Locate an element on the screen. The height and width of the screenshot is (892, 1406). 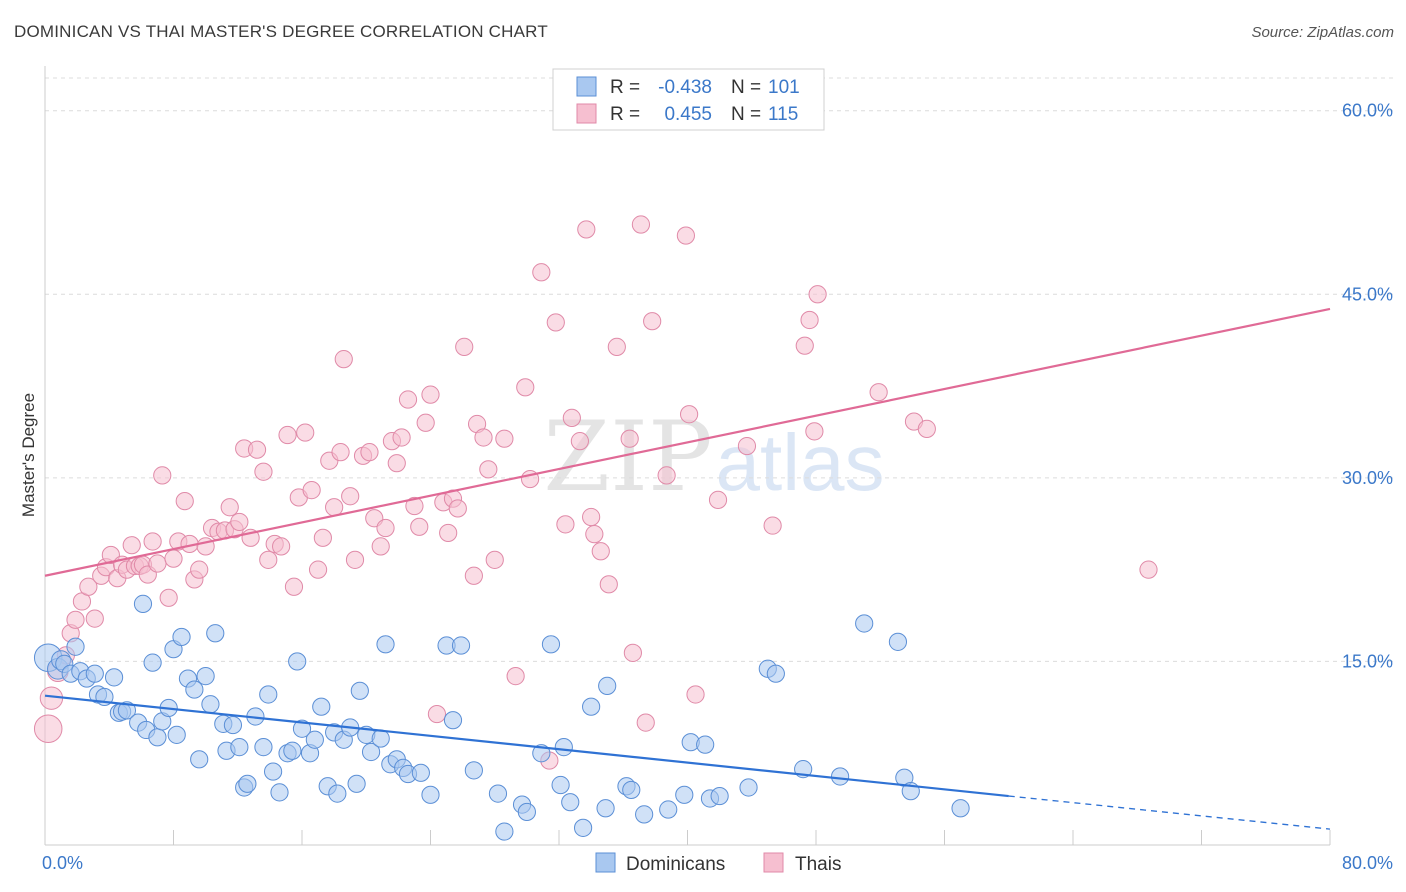
correlation-legend: R = -0.438 N = 101 R = 0.455 N = 115 is located at coordinates (688, 99).